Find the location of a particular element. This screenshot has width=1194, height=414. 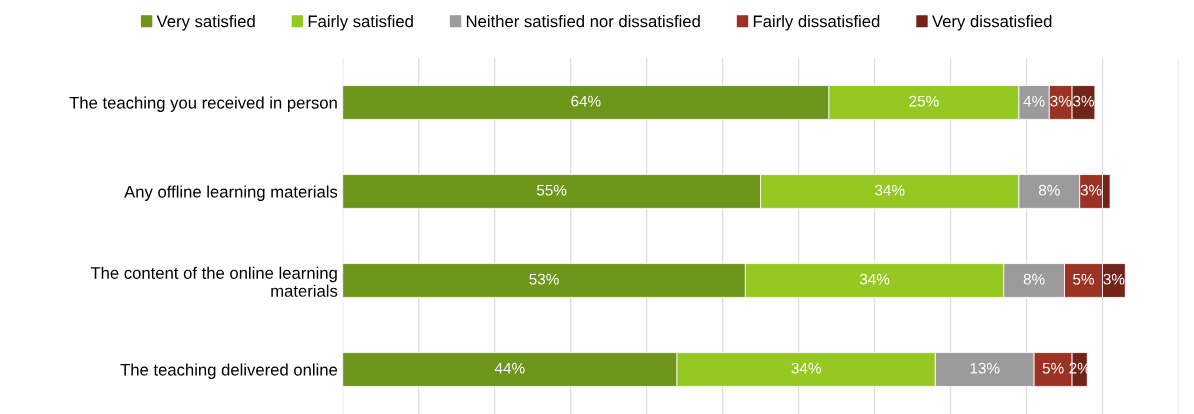

legend-label: Fairly satisfied is located at coordinates (360, 23).